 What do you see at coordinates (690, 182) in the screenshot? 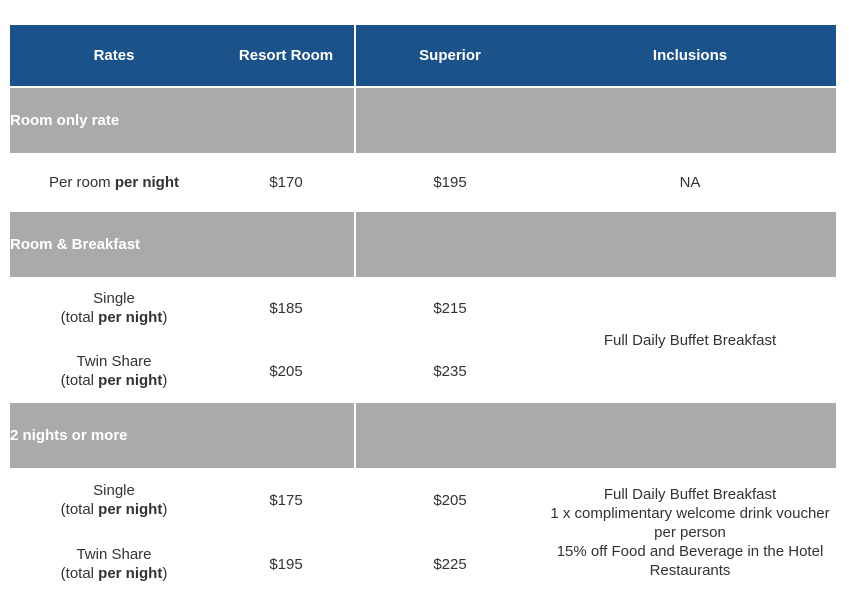
I see `cell-per-room-inclusions: NA` at bounding box center [690, 182].